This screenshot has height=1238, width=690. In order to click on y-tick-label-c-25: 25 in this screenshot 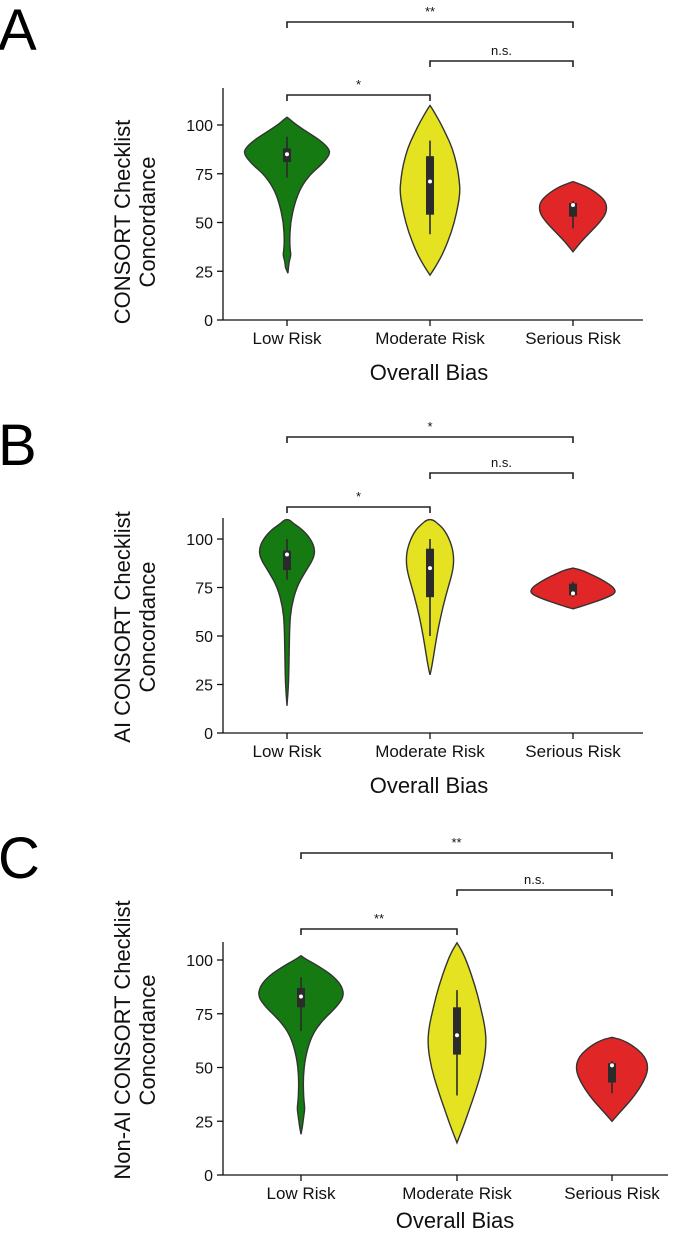, I will do `click(204, 1122)`.